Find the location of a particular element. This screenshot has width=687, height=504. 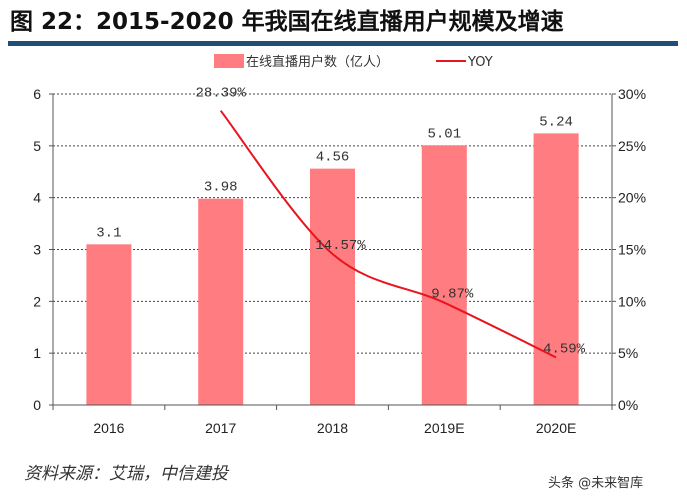

yoy-data-label: 9.87% is located at coordinates (452, 295).